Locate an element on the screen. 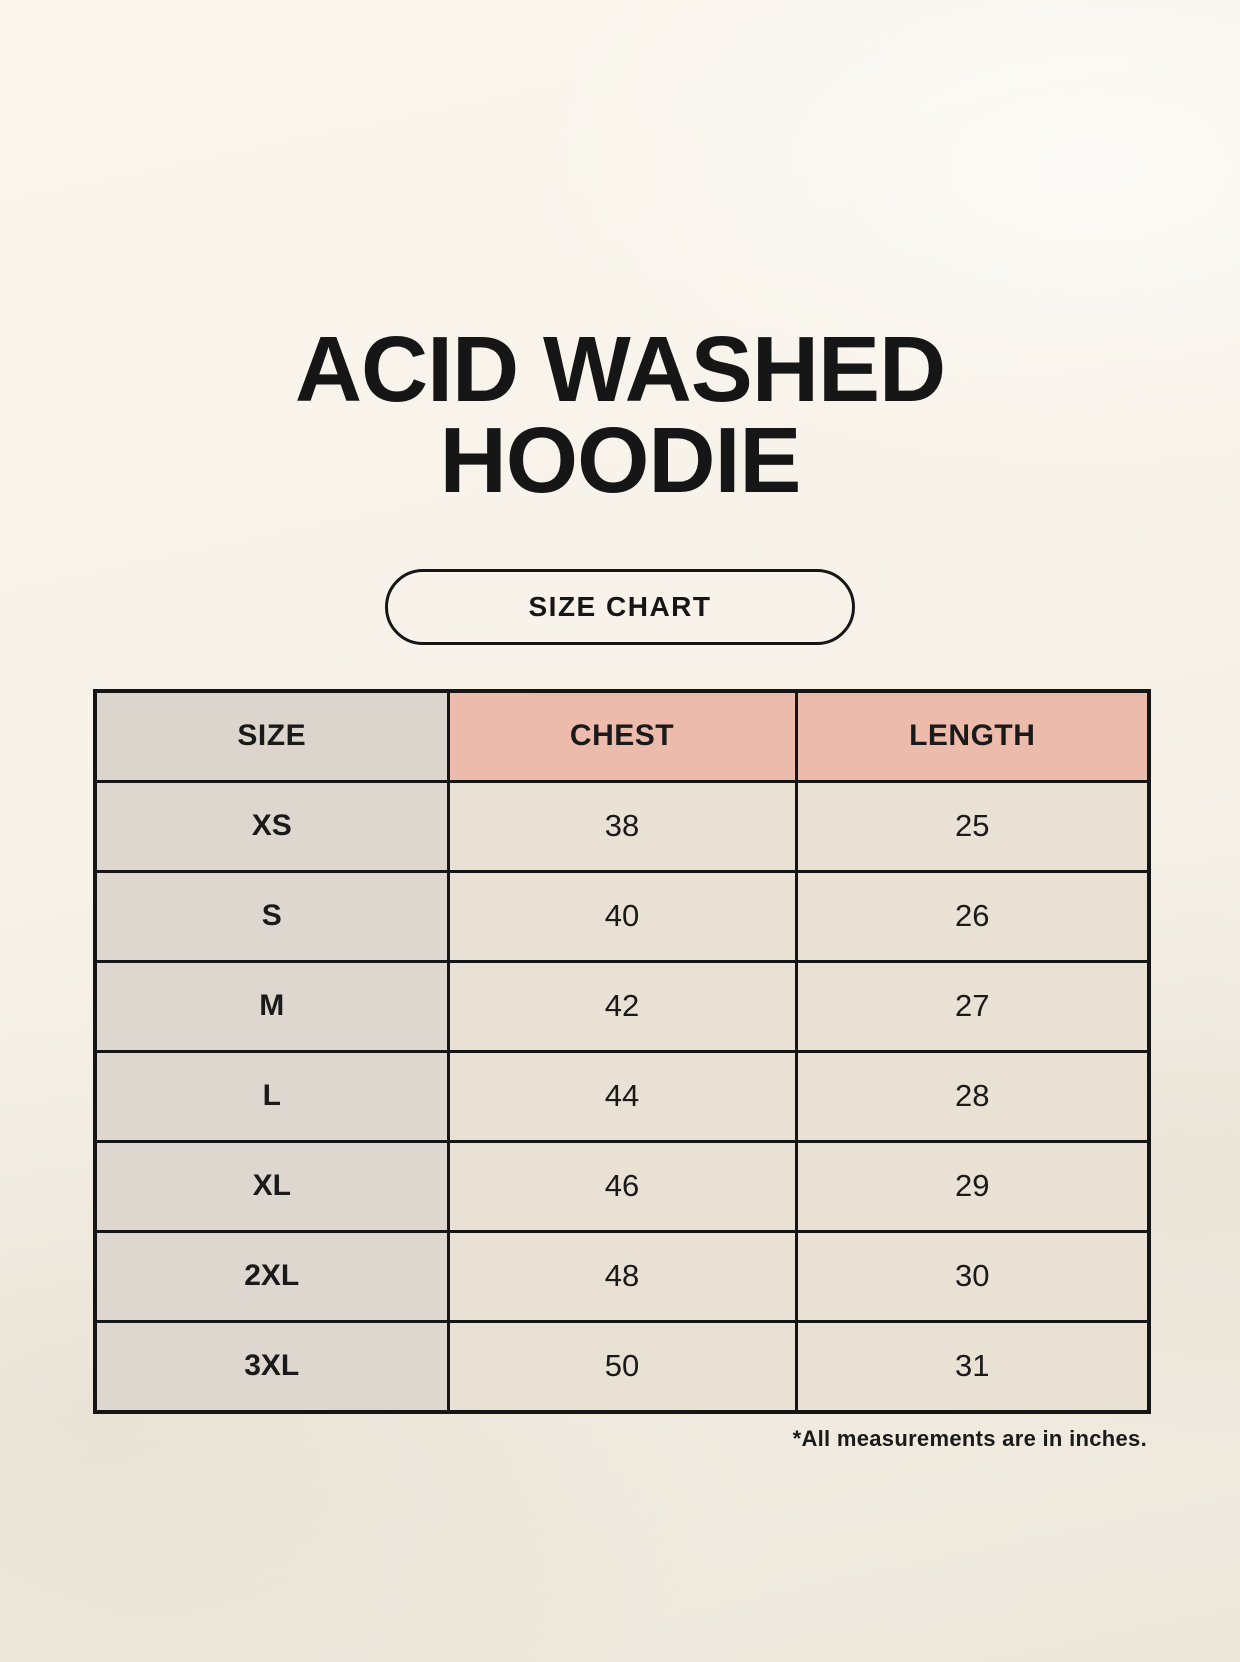 This screenshot has width=1240, height=1662. page-title-line-2: HOODIE is located at coordinates (620, 460).